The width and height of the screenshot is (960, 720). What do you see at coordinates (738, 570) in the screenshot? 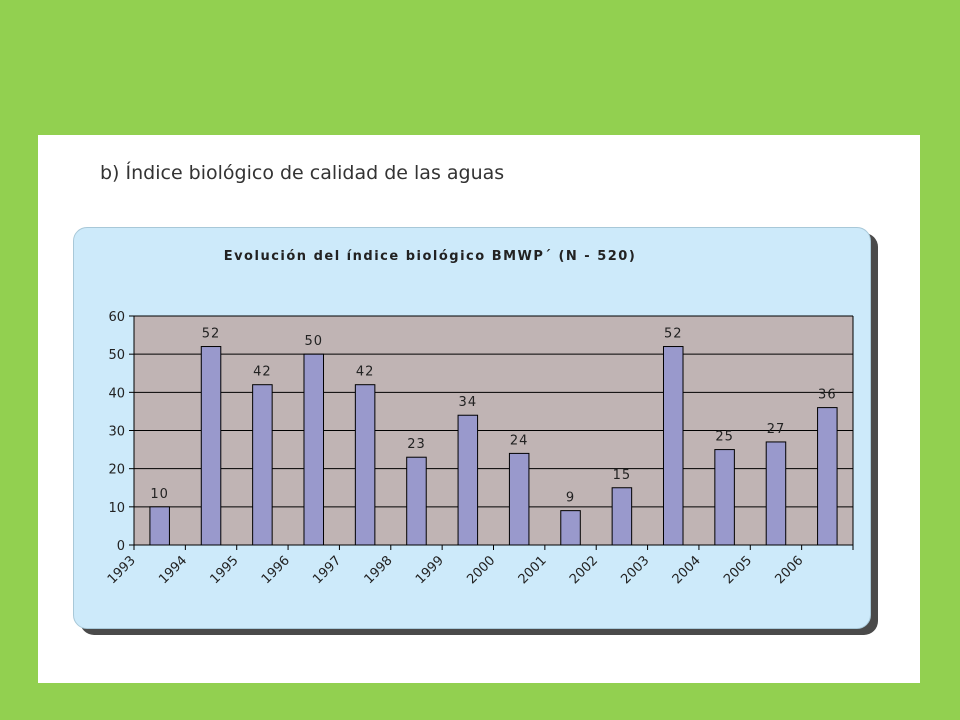
I see `x-tick-label: 2005` at bounding box center [738, 570].